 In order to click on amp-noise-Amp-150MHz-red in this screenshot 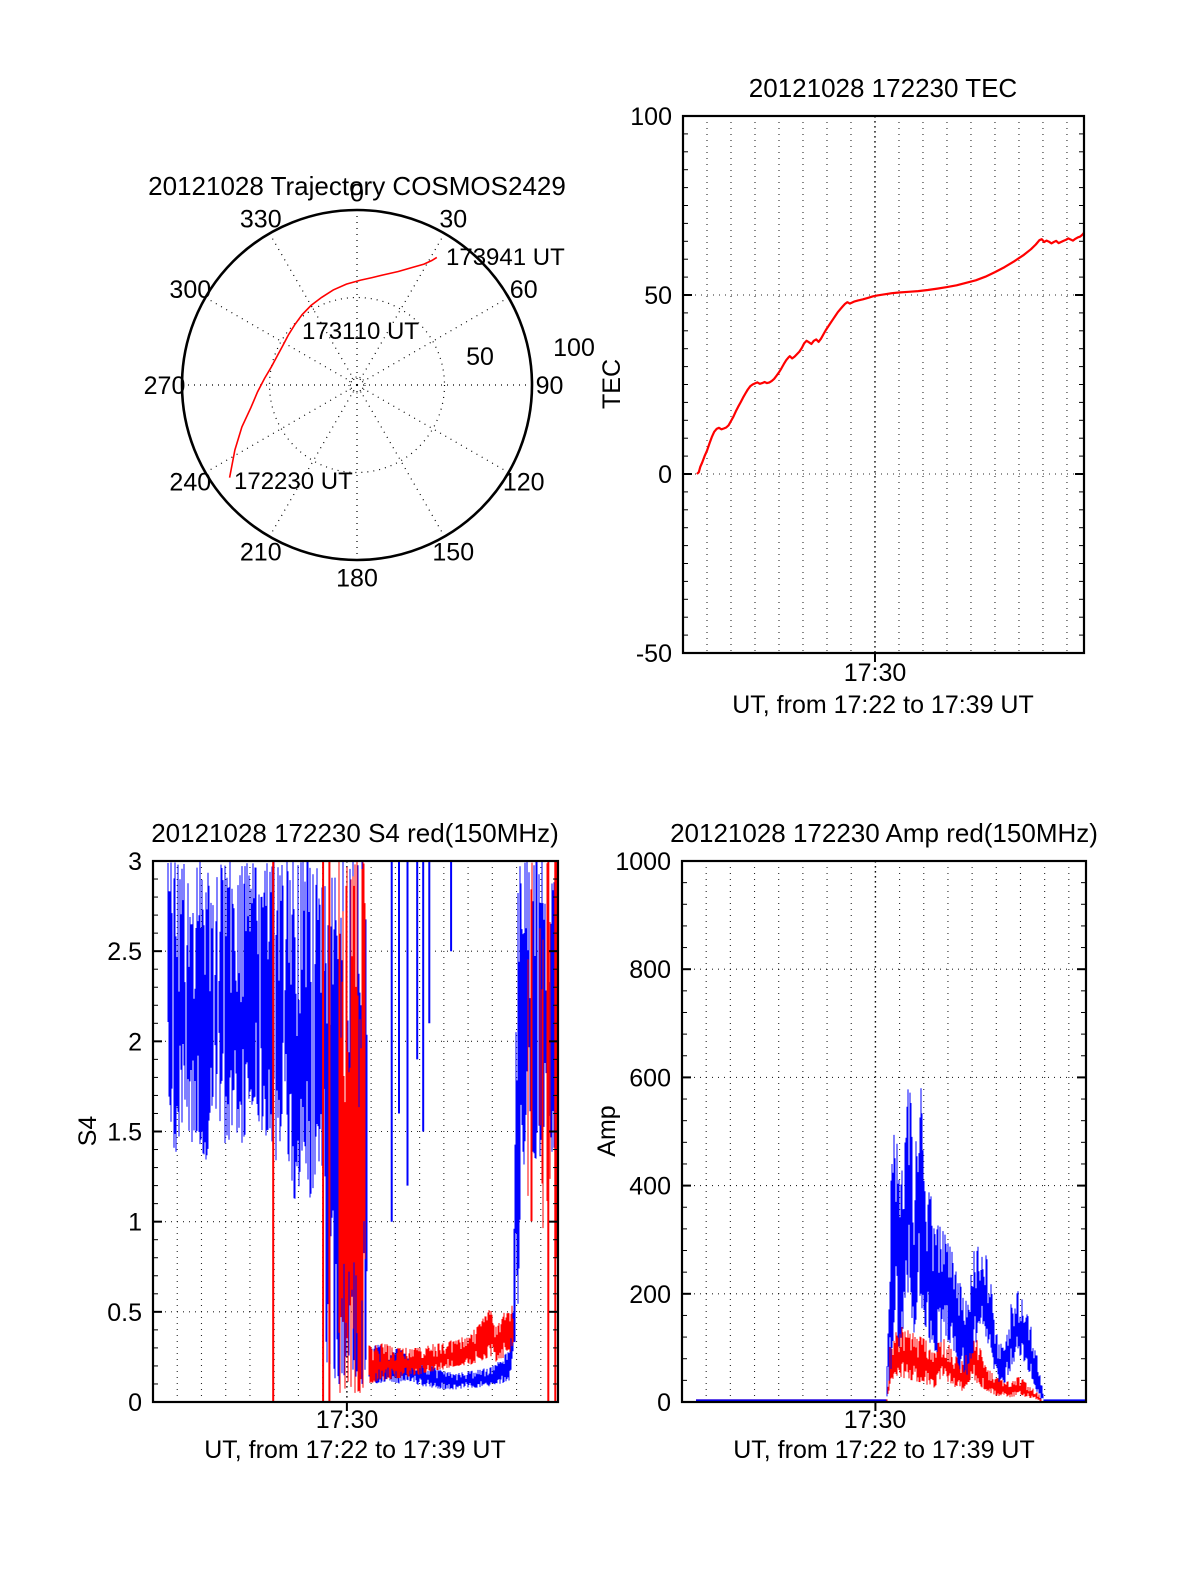, I will do `click(964, 1364)`.